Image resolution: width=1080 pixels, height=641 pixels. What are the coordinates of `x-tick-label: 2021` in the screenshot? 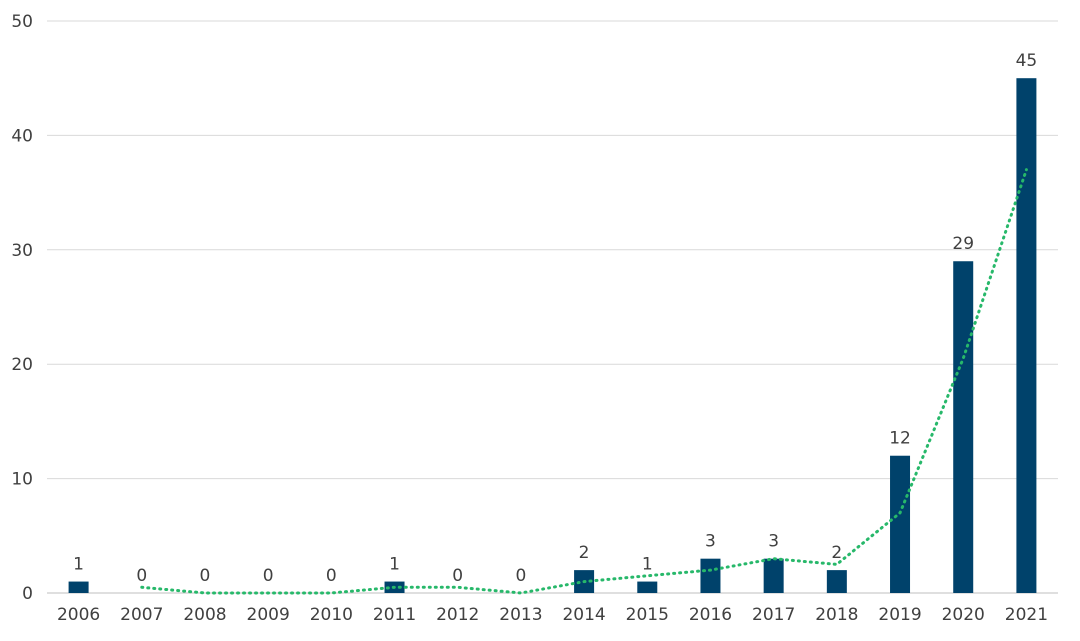 It's located at (1026, 615).